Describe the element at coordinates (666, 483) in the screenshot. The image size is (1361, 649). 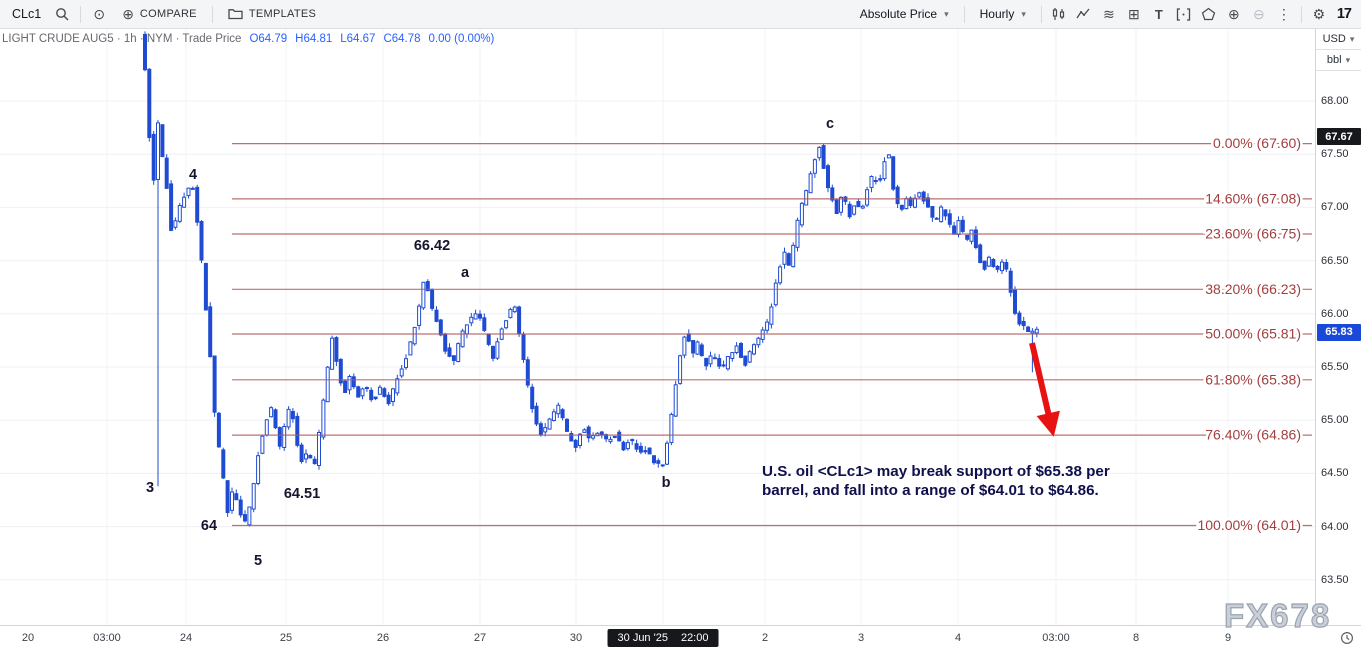
I see `wave-label-b: b` at that location.